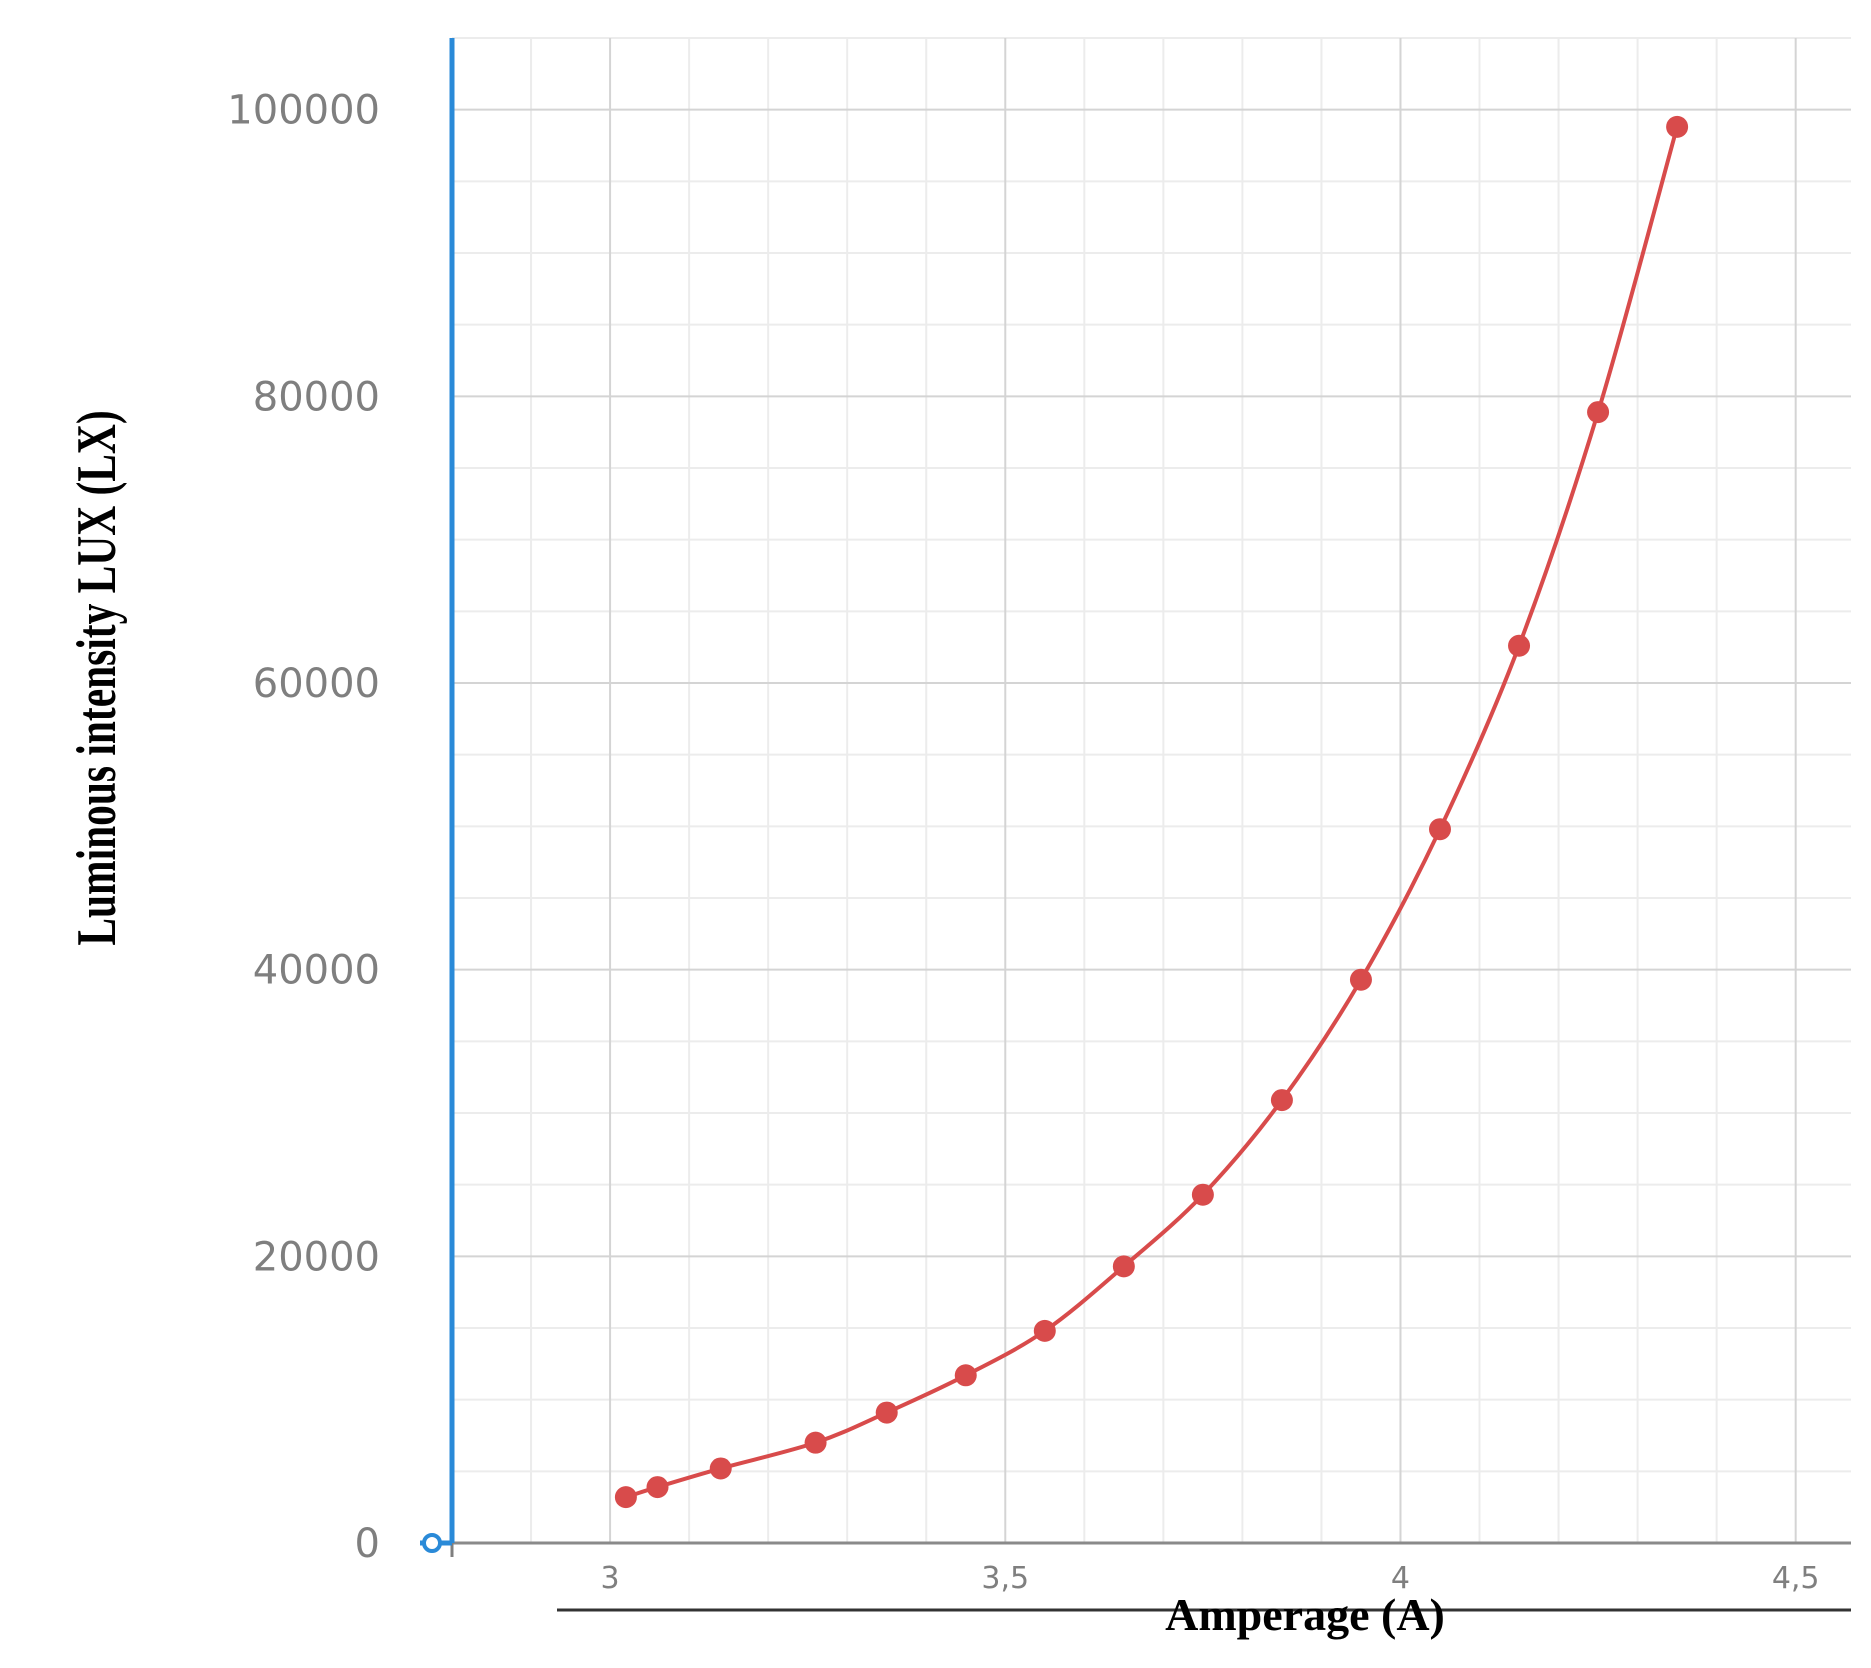 Image resolution: width=1871 pixels, height=1668 pixels. Describe the element at coordinates (316, 684) in the screenshot. I see `y-tick-label: 60000` at that location.